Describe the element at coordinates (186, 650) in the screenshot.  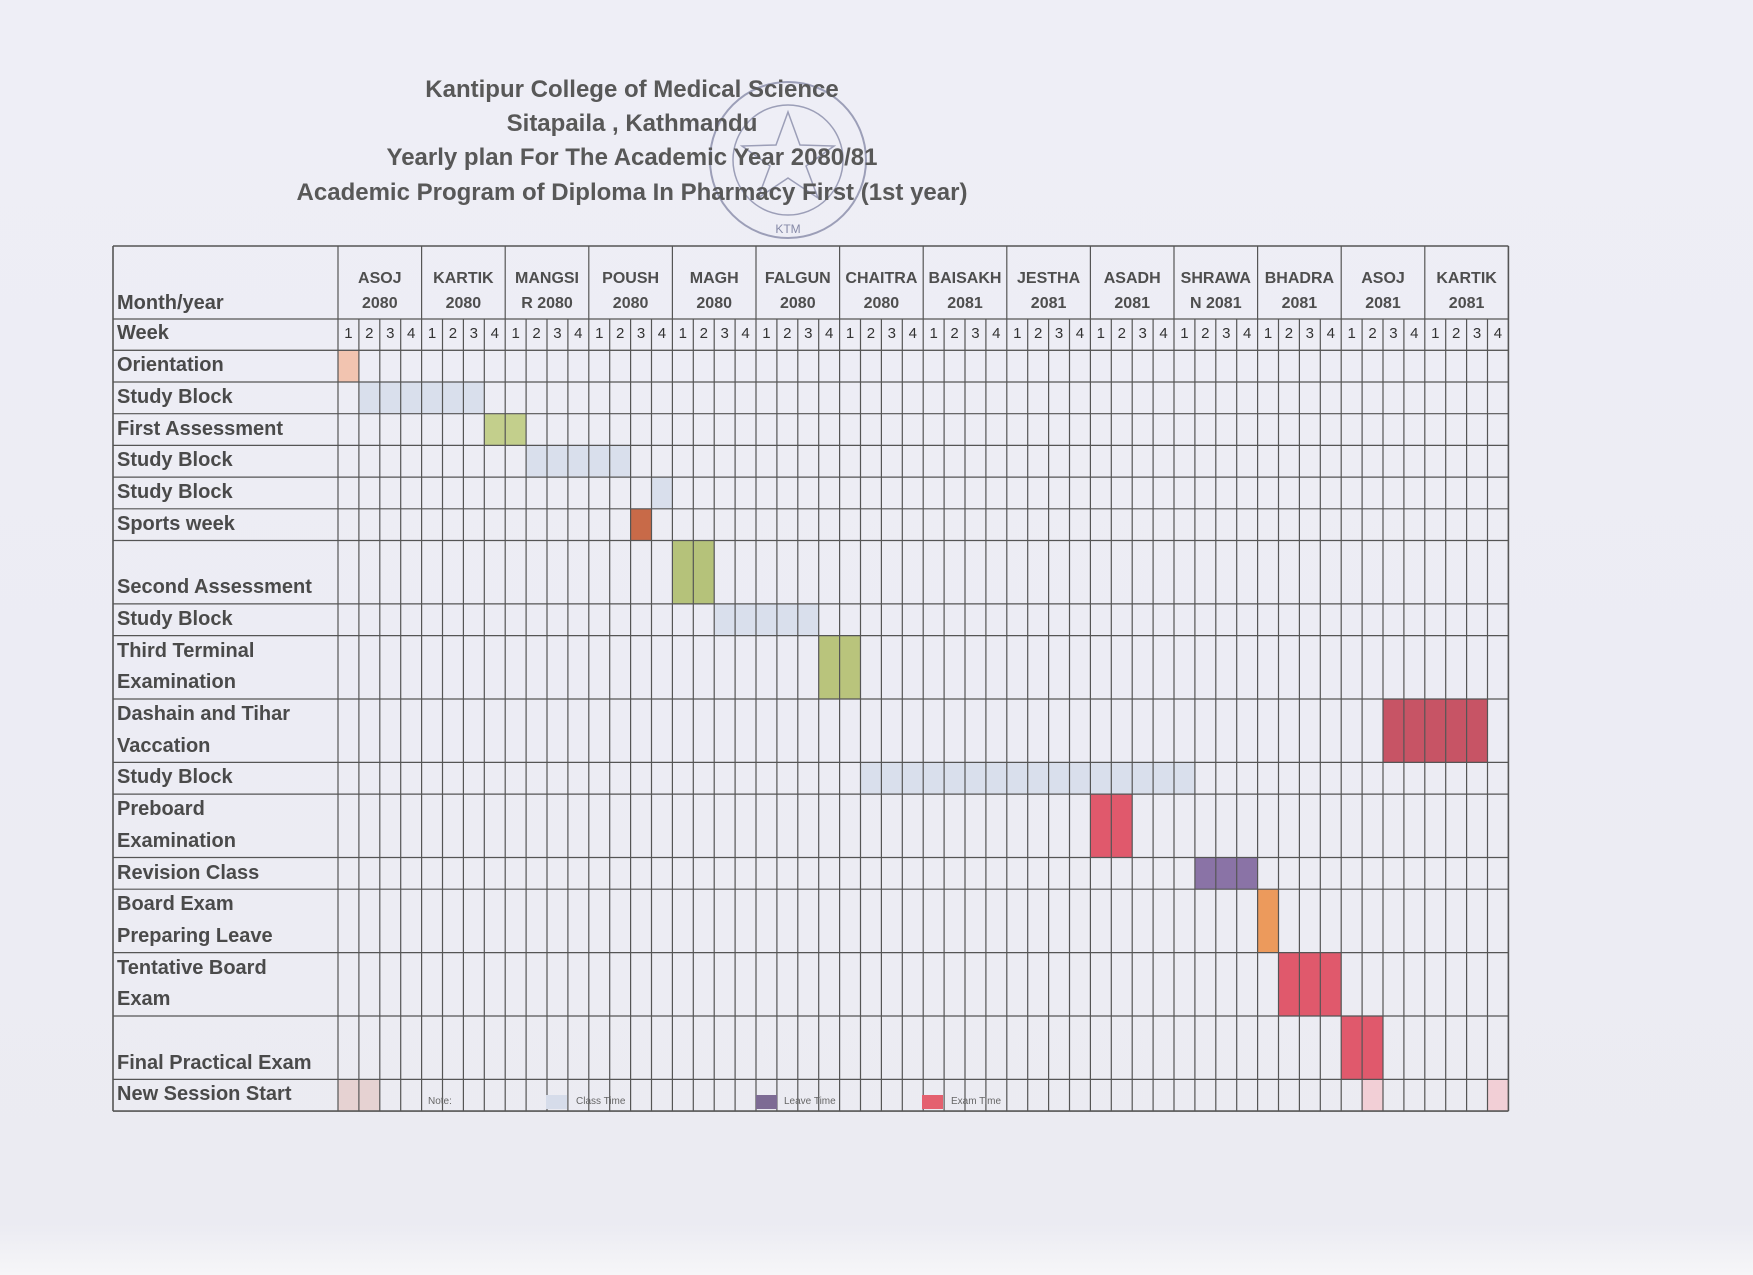
I see `row-label: Third Terminal` at that location.